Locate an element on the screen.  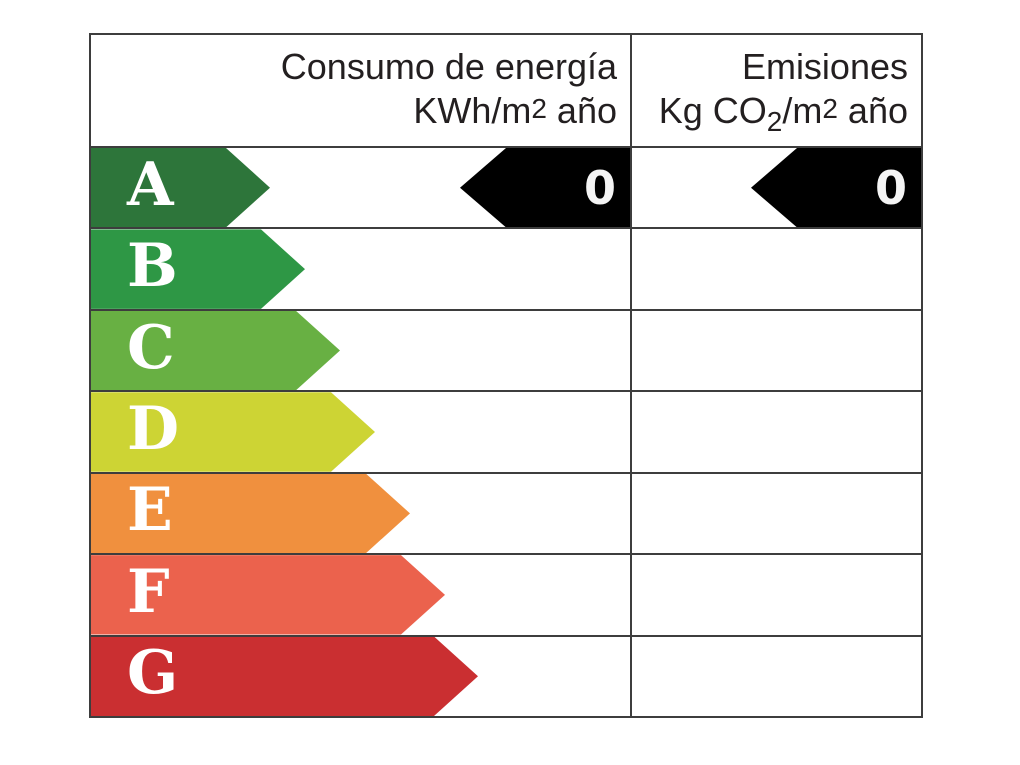
header-consumption: Consumo de energía KWh/m2 año is located at coordinates (361, 90).